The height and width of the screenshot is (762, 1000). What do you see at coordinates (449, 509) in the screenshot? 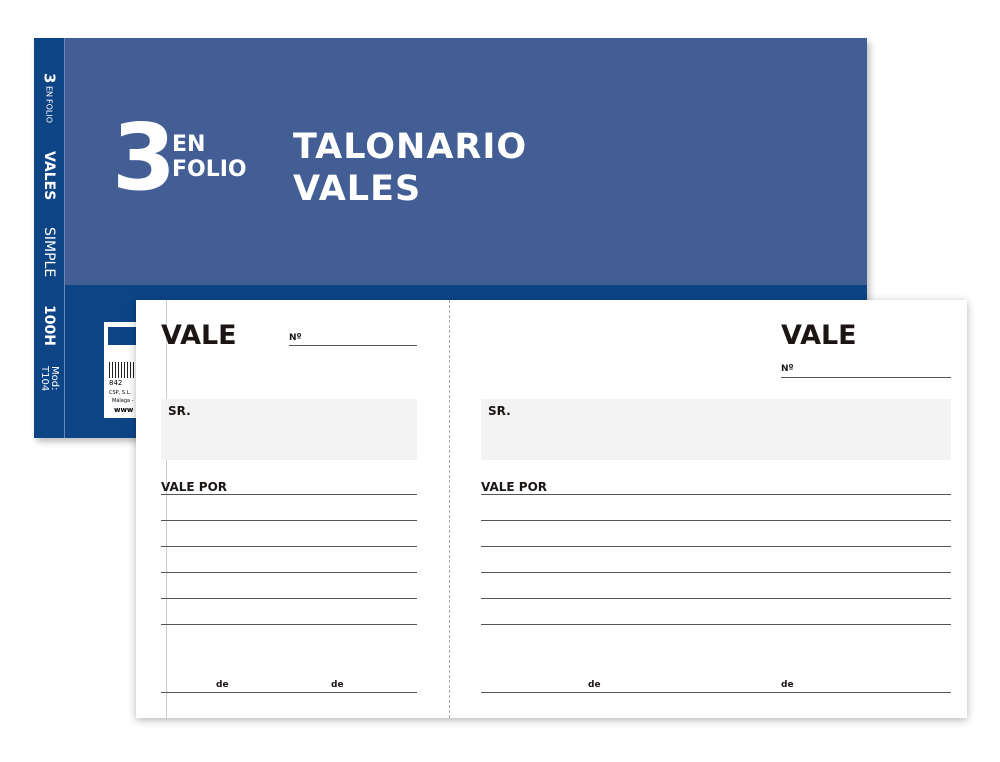
I see `perforation-line` at bounding box center [449, 509].